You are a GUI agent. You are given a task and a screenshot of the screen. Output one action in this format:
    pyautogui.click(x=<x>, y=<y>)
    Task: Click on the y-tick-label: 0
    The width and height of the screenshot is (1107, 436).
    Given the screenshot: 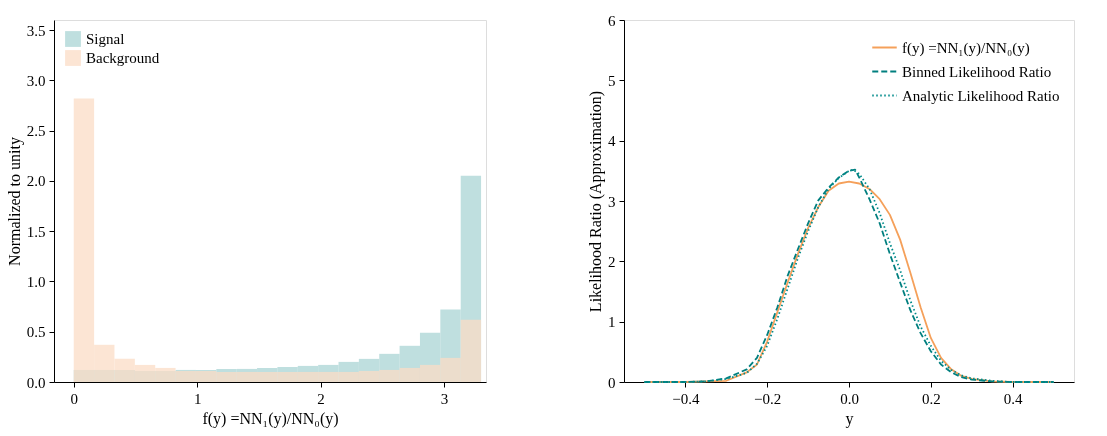 What is the action you would take?
    pyautogui.click(x=612, y=382)
    